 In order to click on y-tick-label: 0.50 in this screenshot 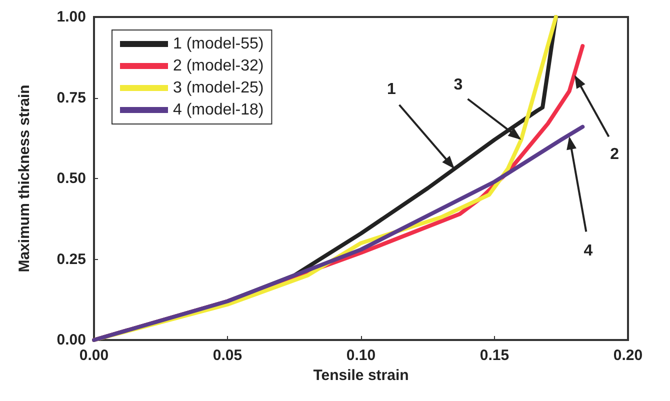, I will do `click(71, 178)`.